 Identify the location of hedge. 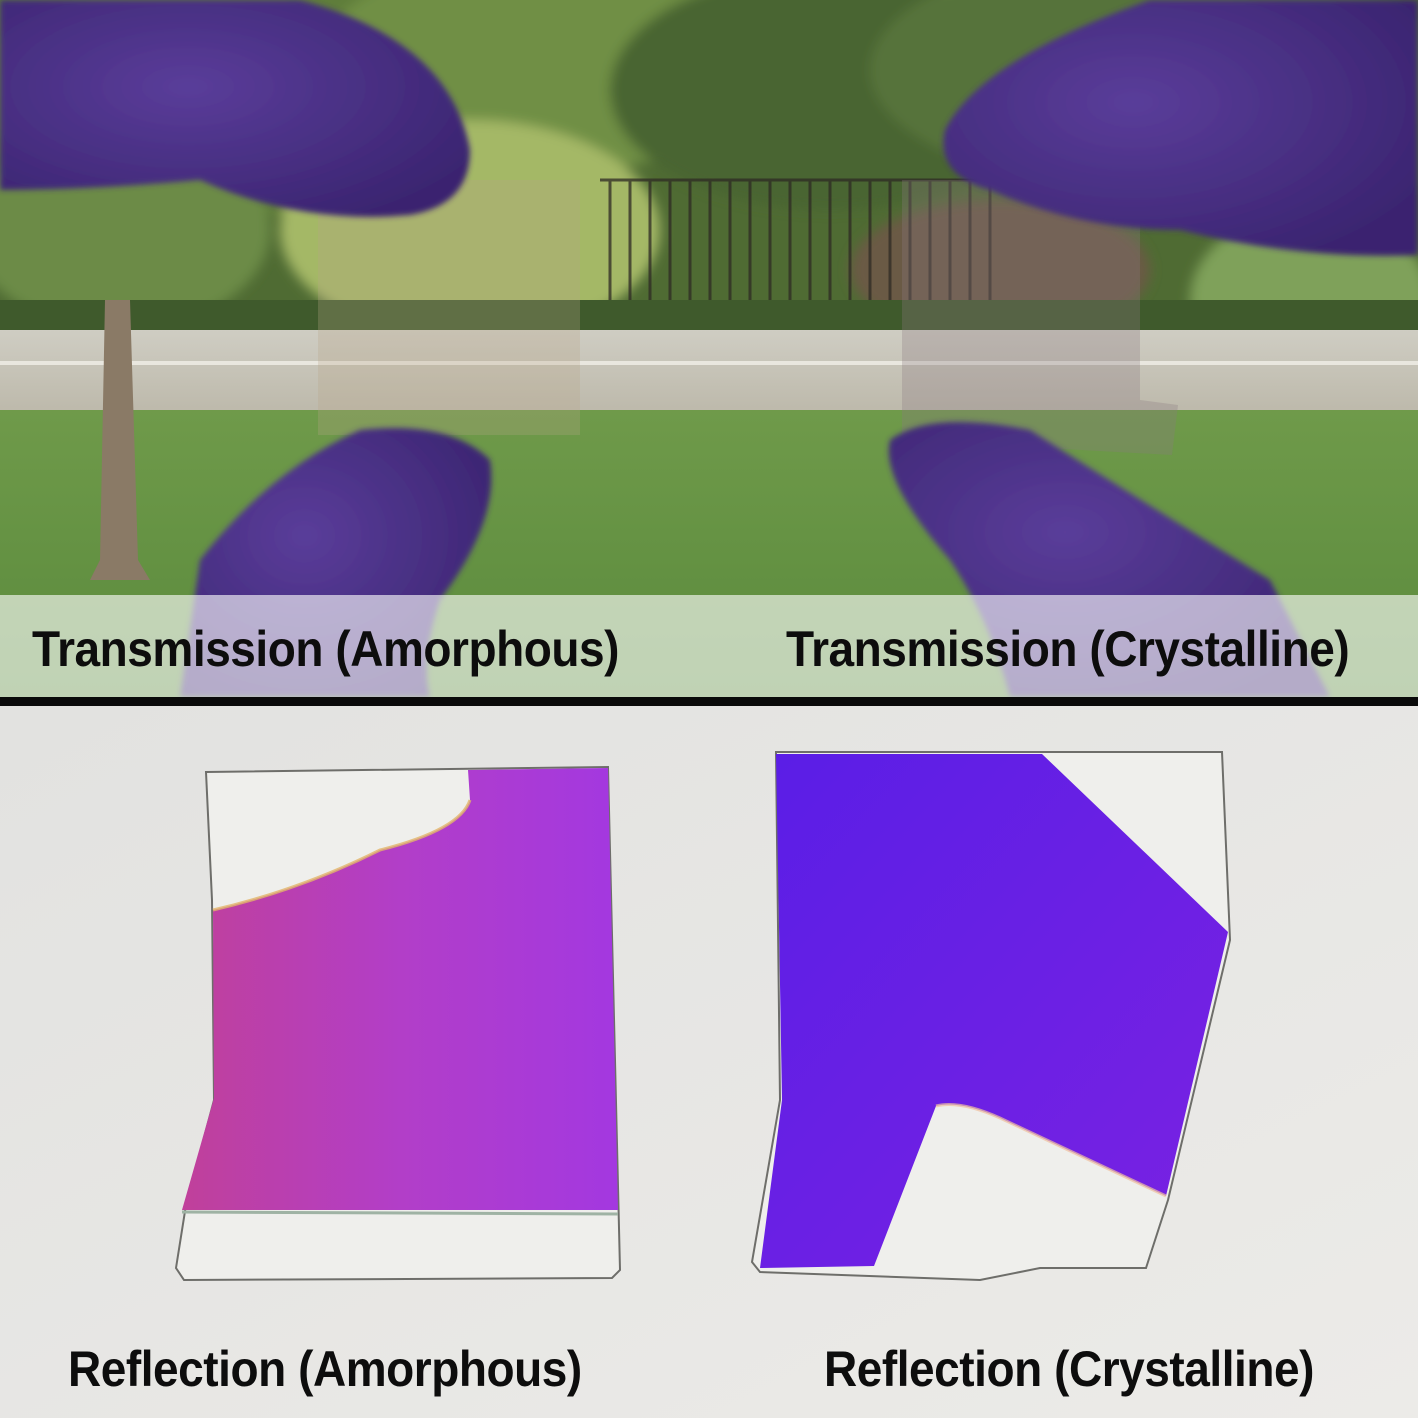
(709, 316).